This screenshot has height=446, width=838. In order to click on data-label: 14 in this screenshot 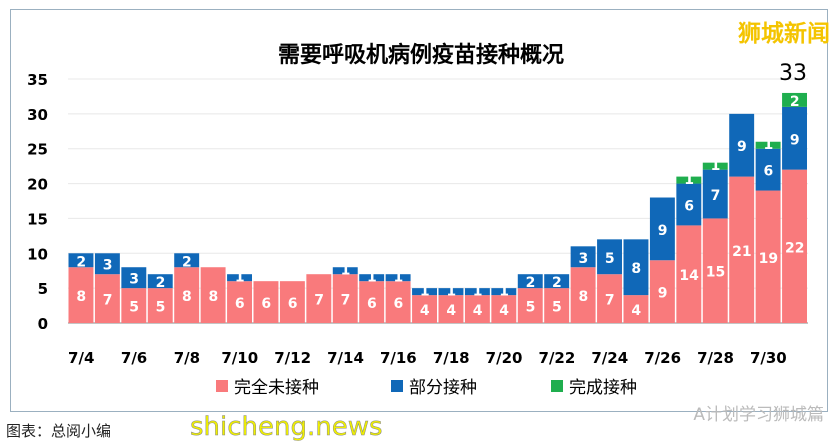, I will do `click(689, 276)`.